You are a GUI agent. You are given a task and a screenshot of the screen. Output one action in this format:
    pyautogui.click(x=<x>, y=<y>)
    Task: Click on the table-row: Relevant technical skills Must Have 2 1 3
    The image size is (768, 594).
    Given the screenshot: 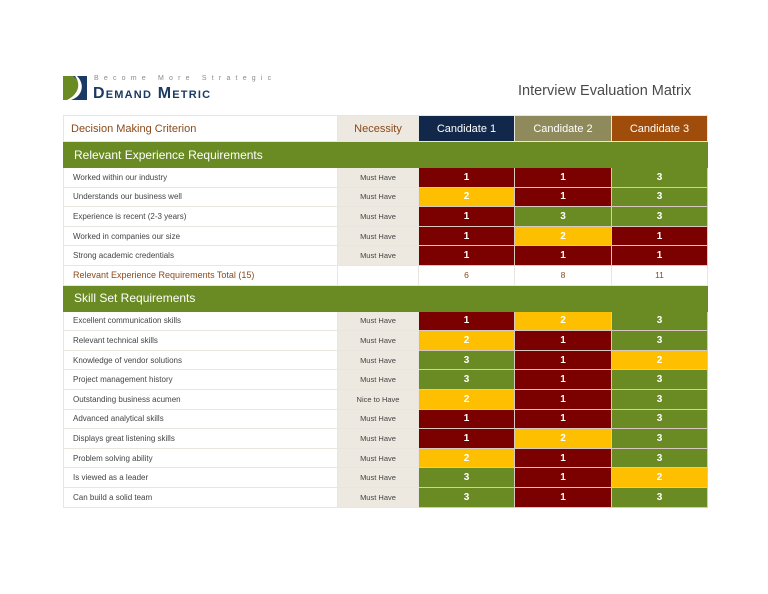 What is the action you would take?
    pyautogui.click(x=385, y=340)
    